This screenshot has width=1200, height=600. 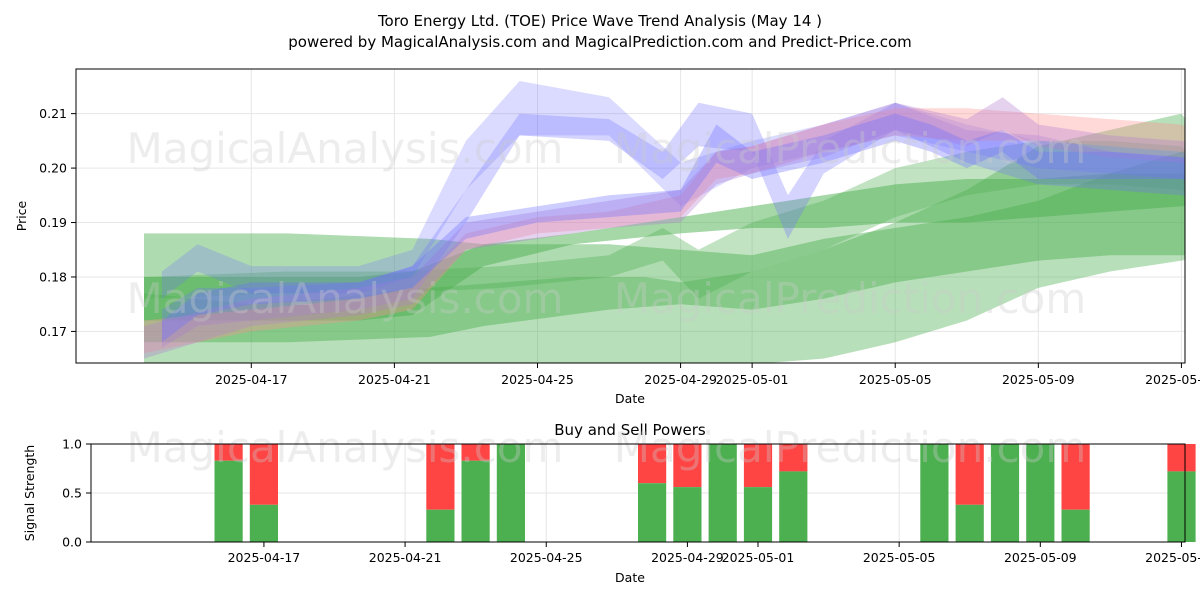 What do you see at coordinates (537, 379) in the screenshot?
I see `price-x-tick-label-2: 2025-04-25` at bounding box center [537, 379].